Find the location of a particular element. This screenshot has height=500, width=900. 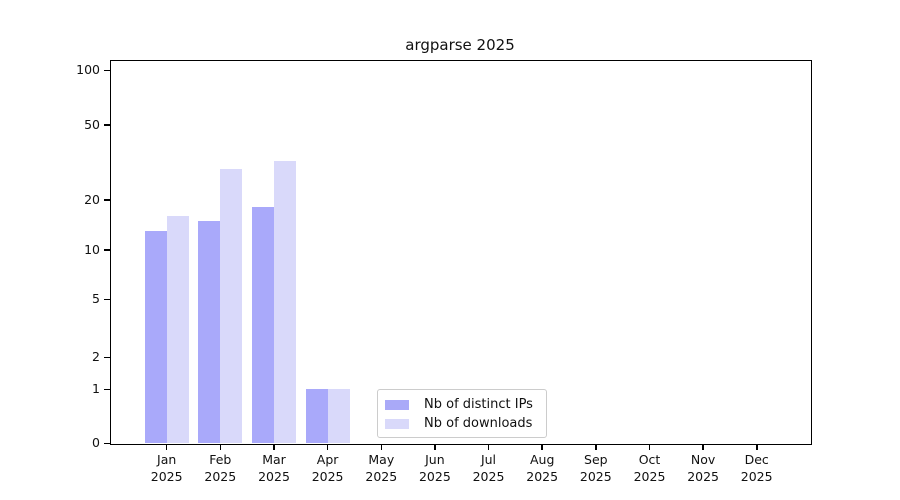

legend-swatch-distinct-ips is located at coordinates (397, 404).